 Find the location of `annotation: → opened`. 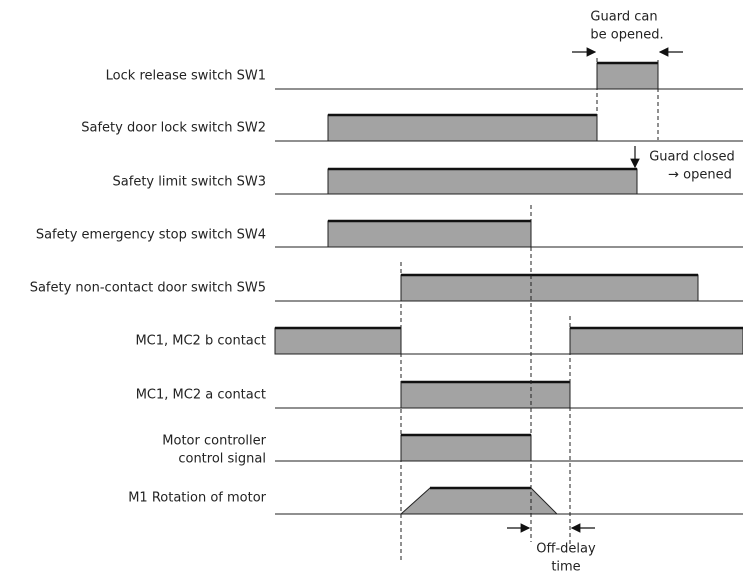

annotation: → opened is located at coordinates (700, 175).